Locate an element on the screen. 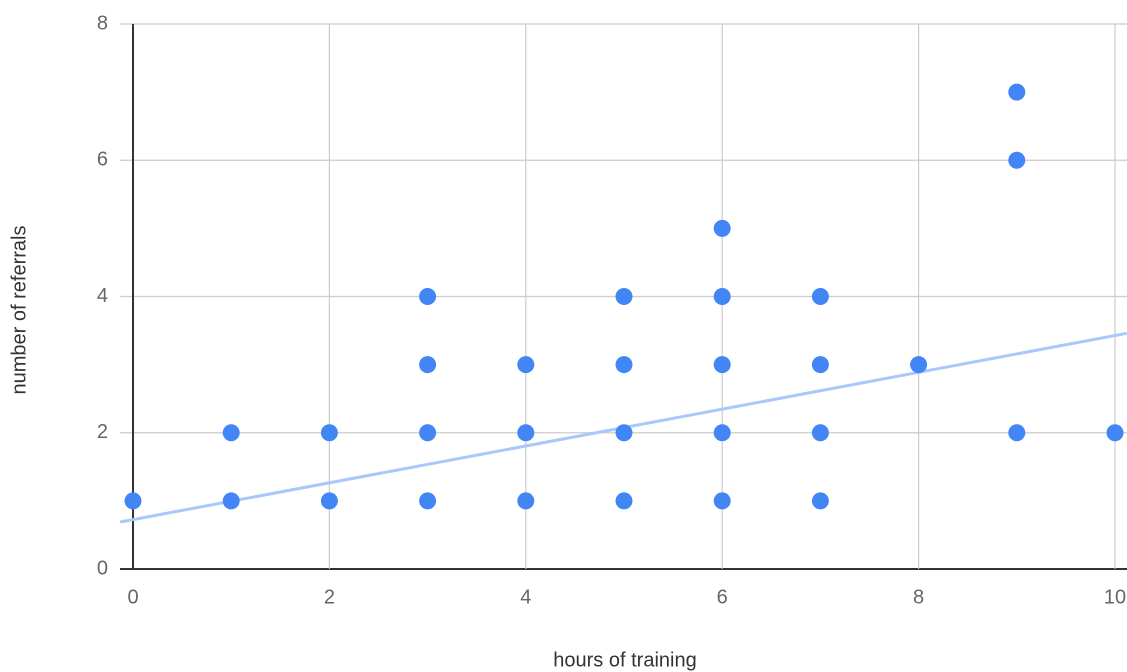 This screenshot has width=1127, height=672. x-tick-label: 6 is located at coordinates (722, 597).